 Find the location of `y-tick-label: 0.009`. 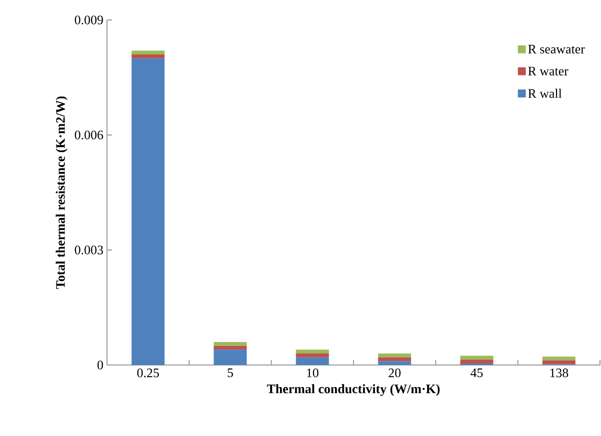

y-tick-label: 0.009 is located at coordinates (88, 20).